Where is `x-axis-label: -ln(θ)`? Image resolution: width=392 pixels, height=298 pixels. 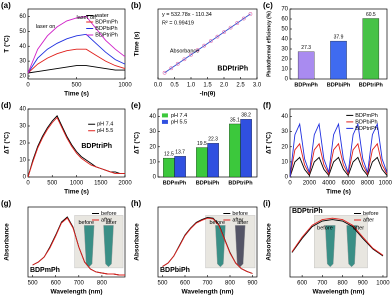
x-axis-label: -ln(θ) is located at coordinates (208, 94).